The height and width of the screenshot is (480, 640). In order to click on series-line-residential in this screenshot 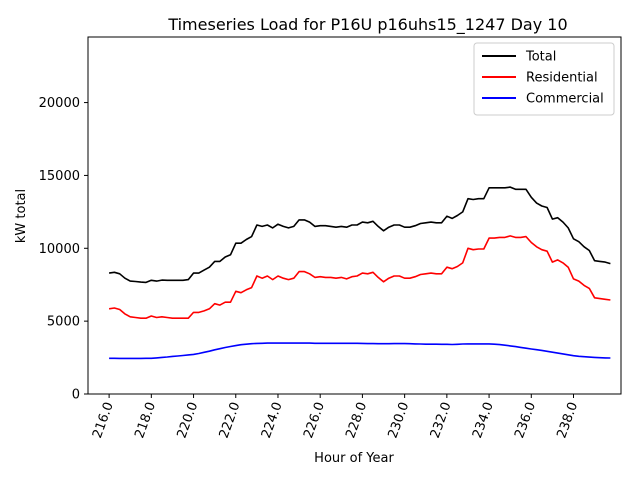, I will do `click(359, 277)`.